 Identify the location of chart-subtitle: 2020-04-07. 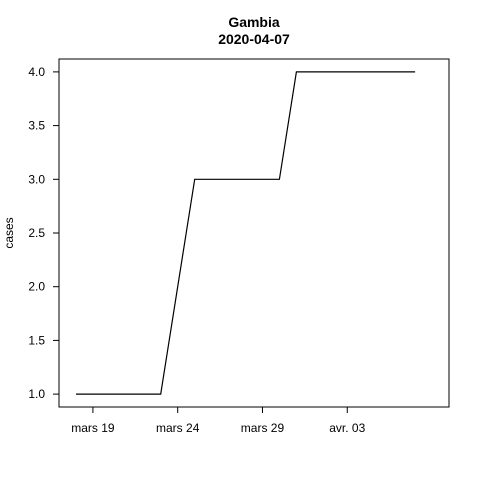
(254, 39).